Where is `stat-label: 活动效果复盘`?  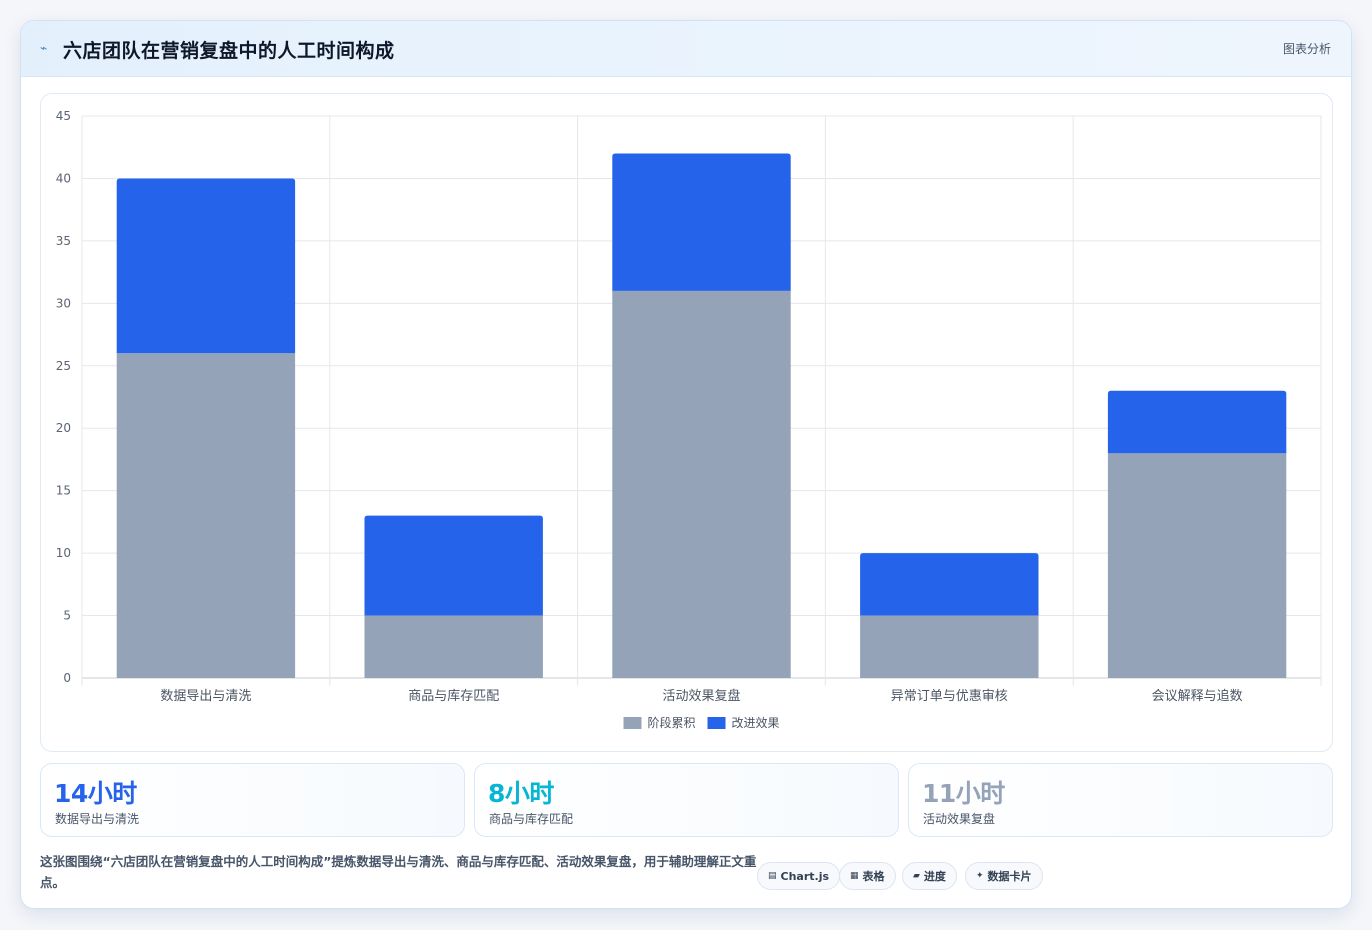 stat-label: 活动效果复盘 is located at coordinates (959, 819).